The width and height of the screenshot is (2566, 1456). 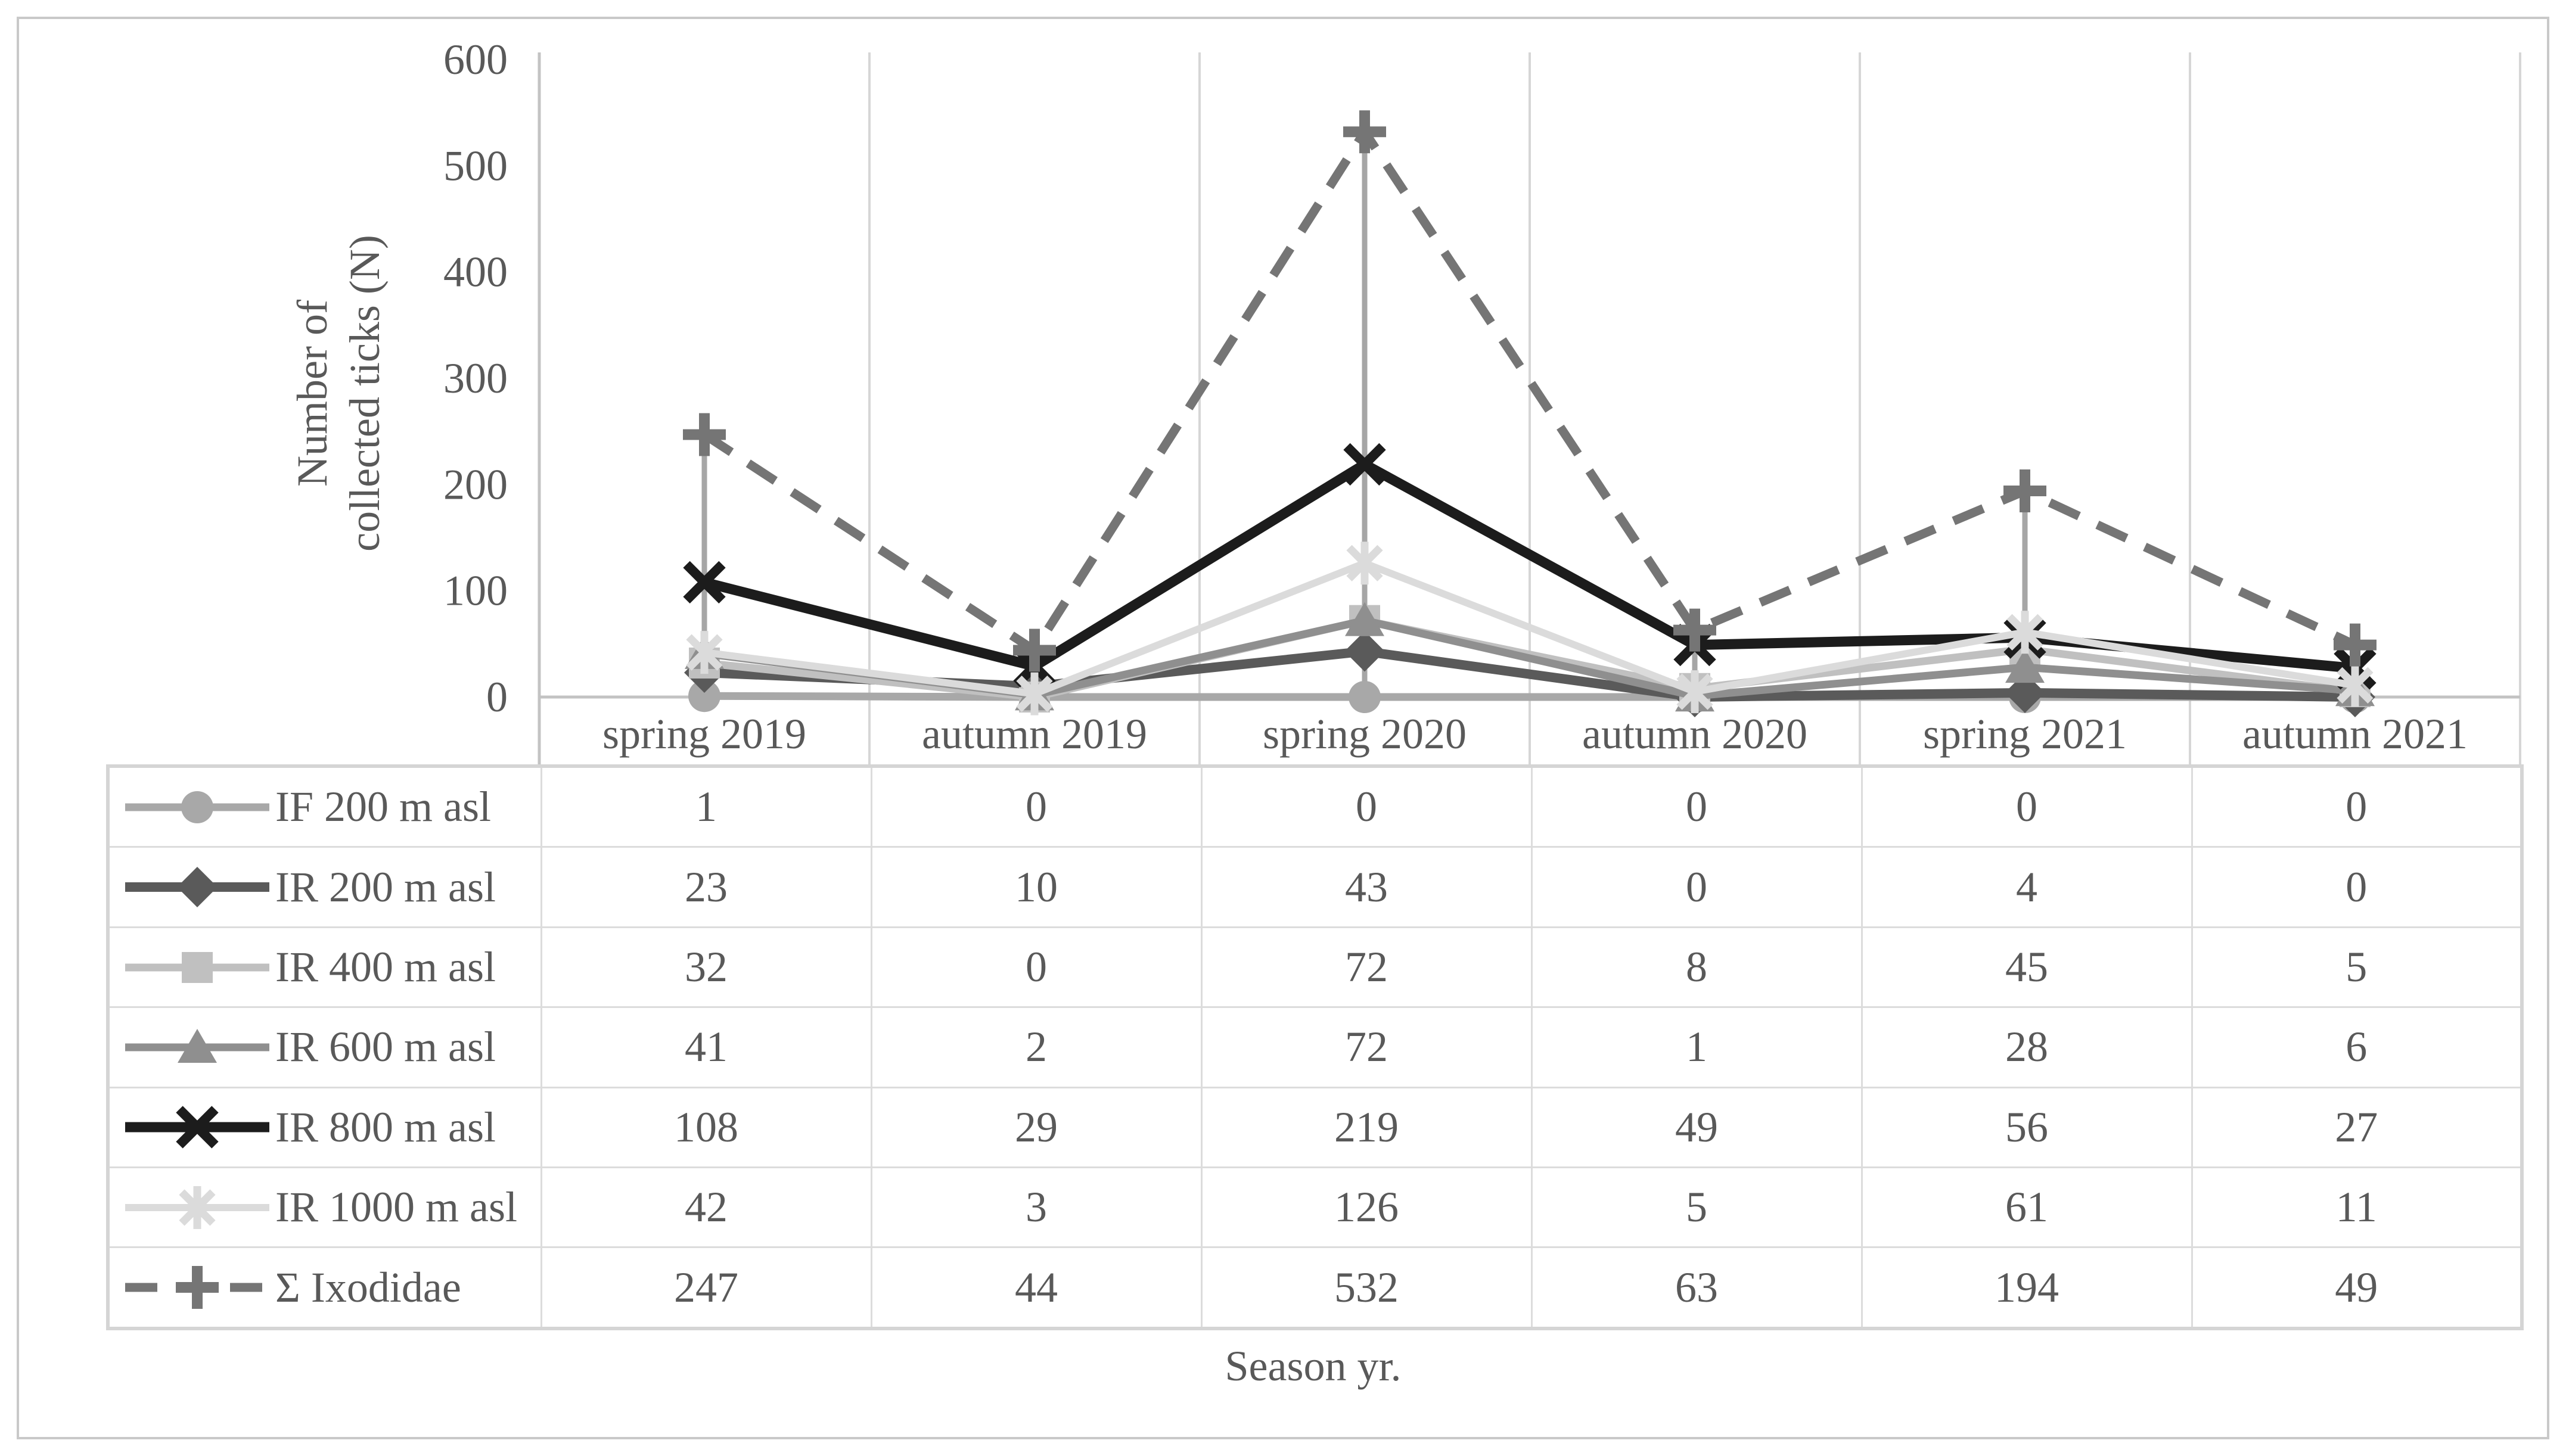 I want to click on x-category-label: spring 2021, so click(x=2025, y=734).